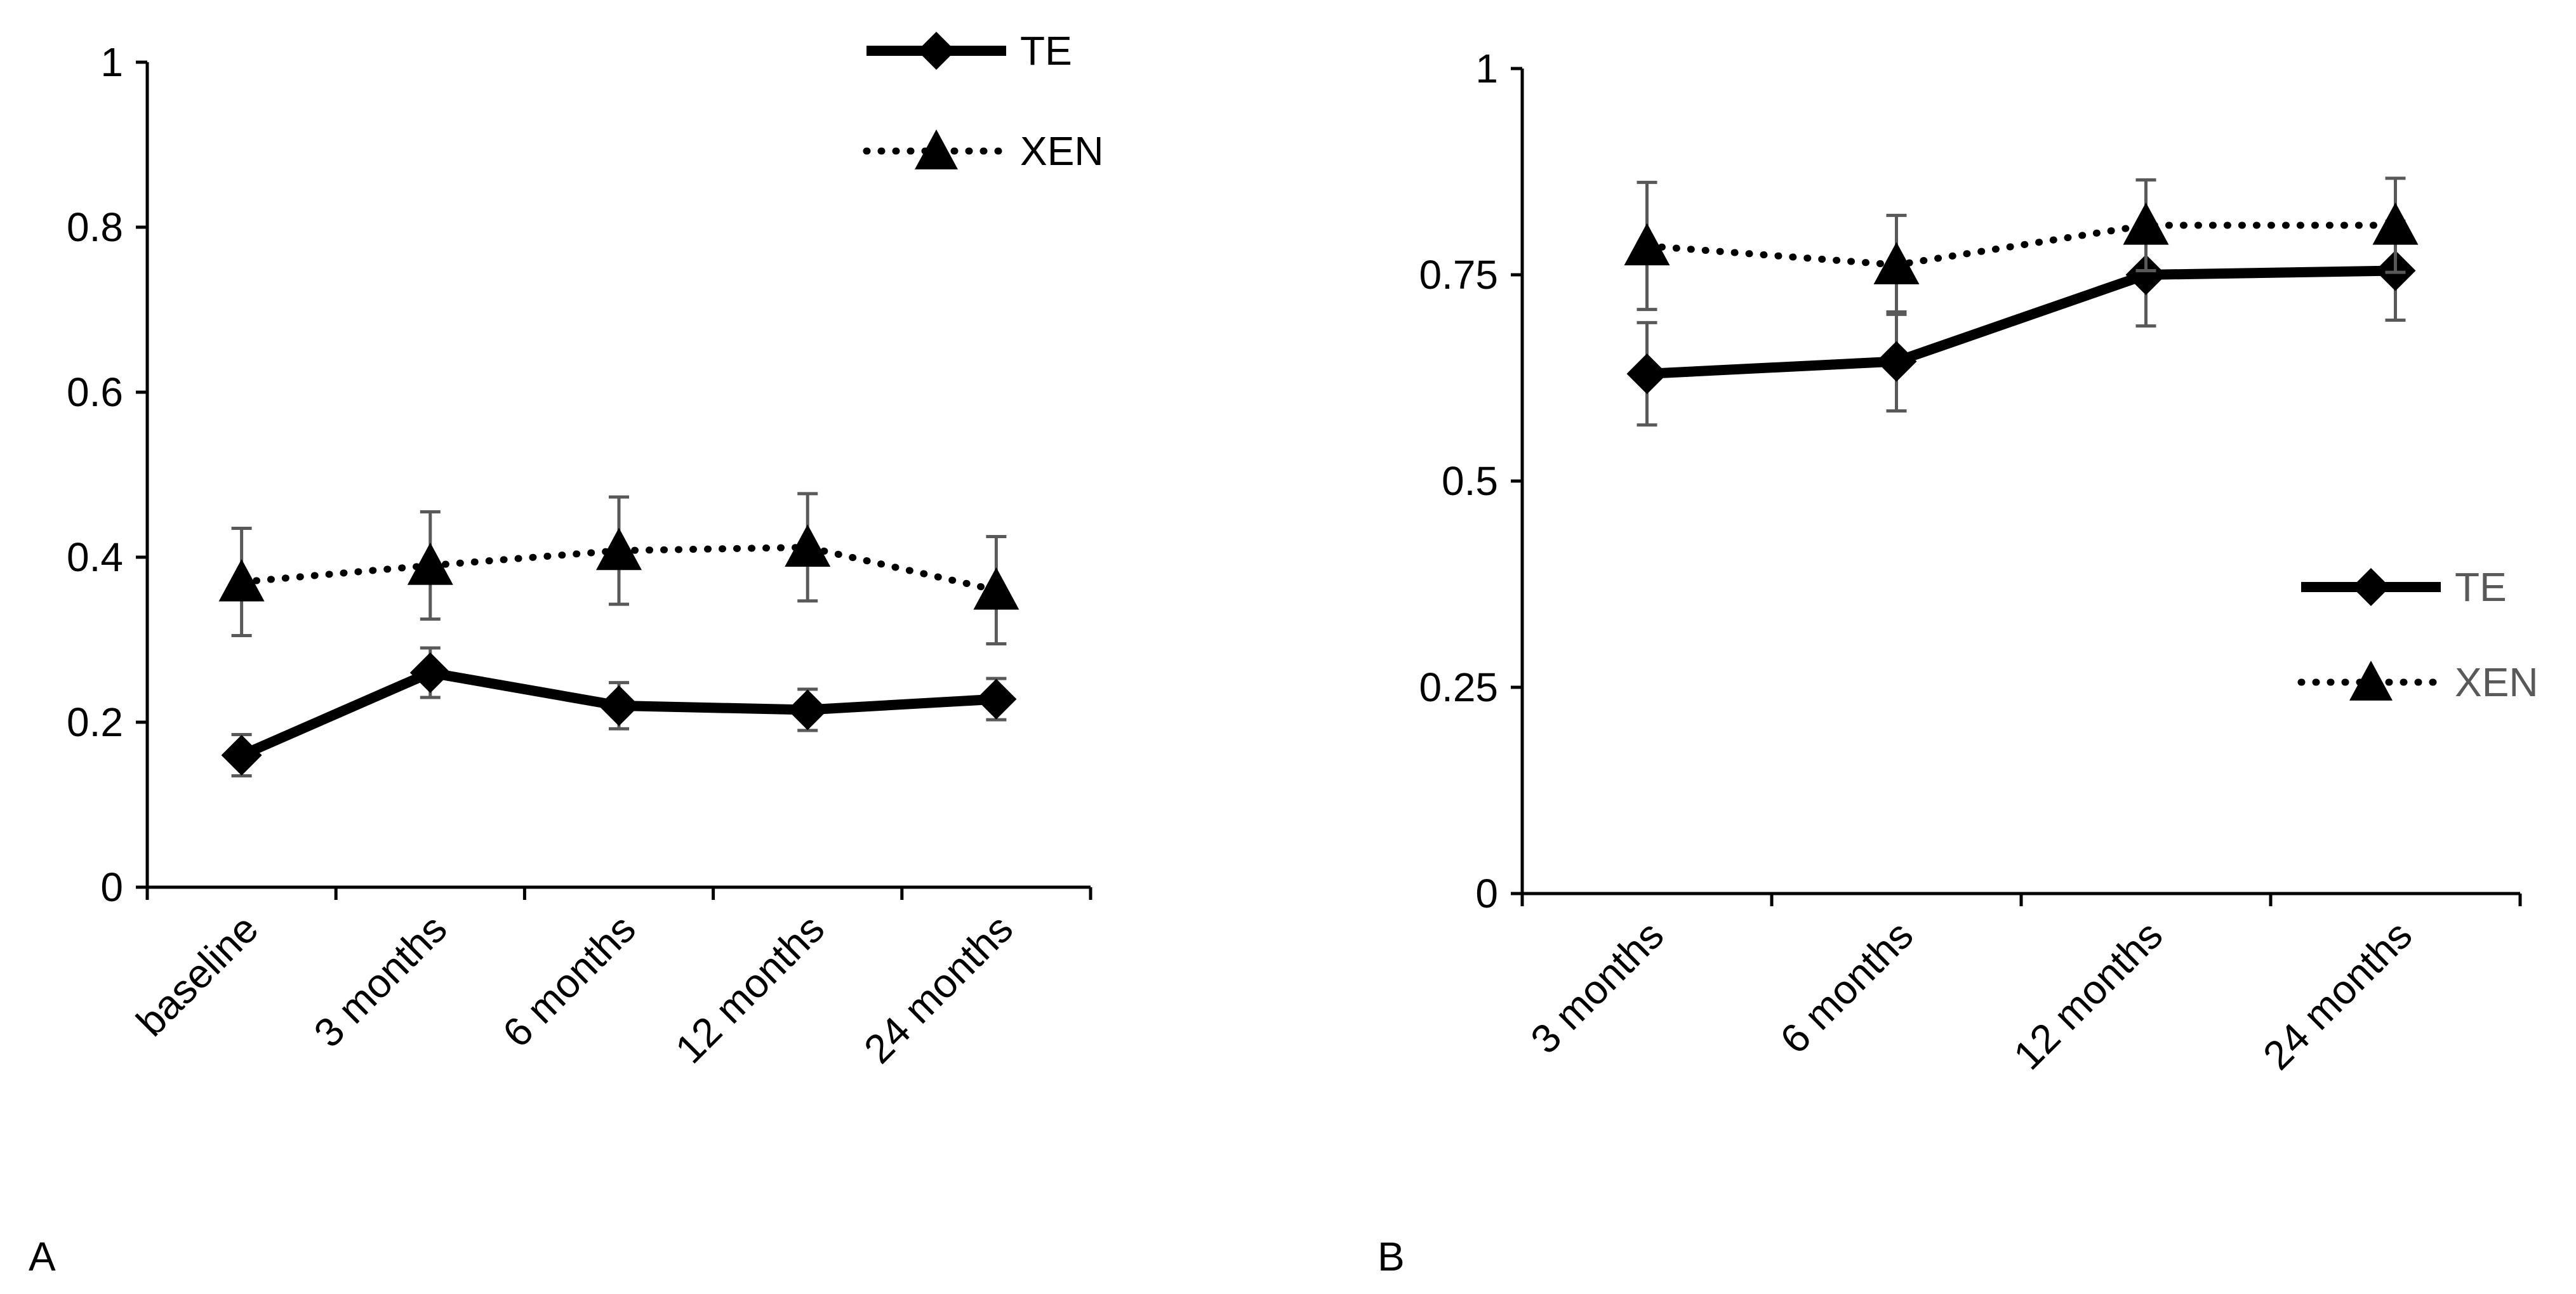 The height and width of the screenshot is (1294, 2576). What do you see at coordinates (936, 149) in the screenshot?
I see `panel-a-legend-xen-marker` at bounding box center [936, 149].